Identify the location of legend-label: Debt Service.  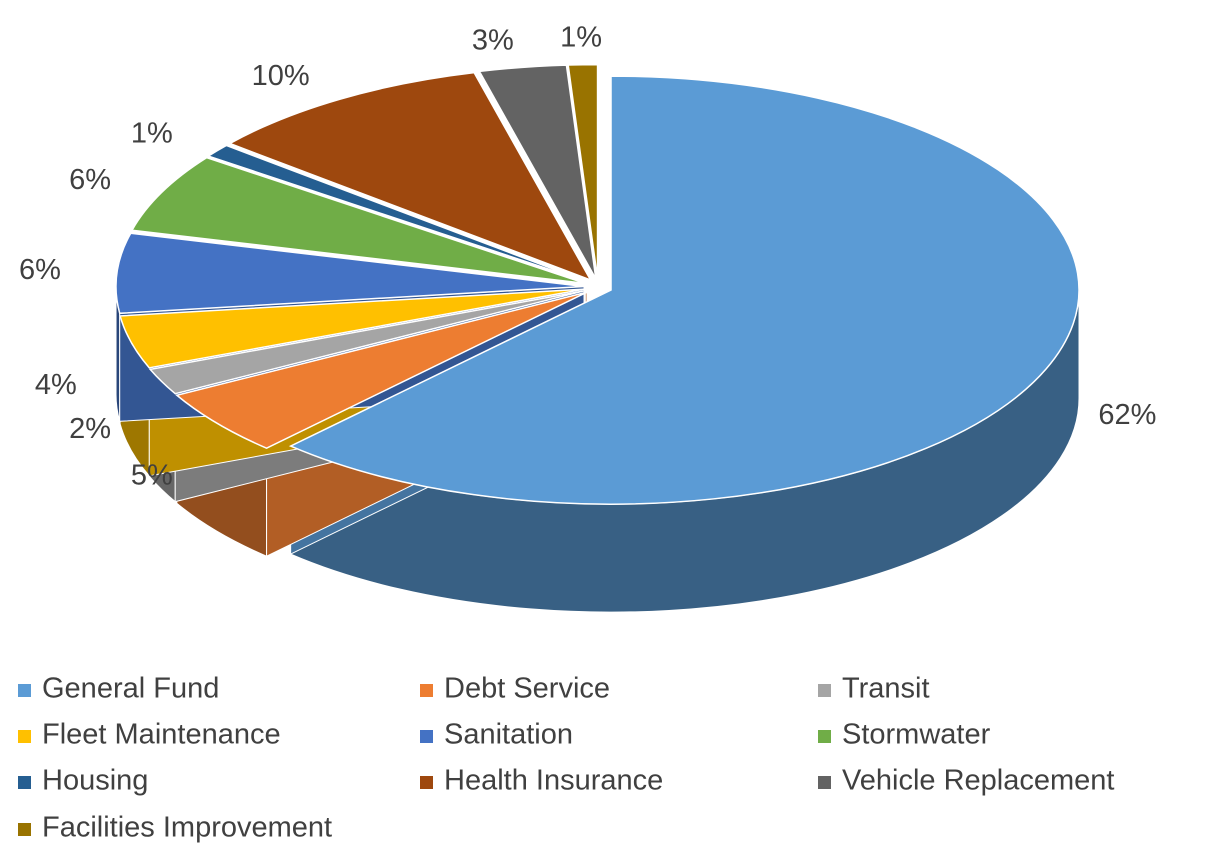
(527, 689).